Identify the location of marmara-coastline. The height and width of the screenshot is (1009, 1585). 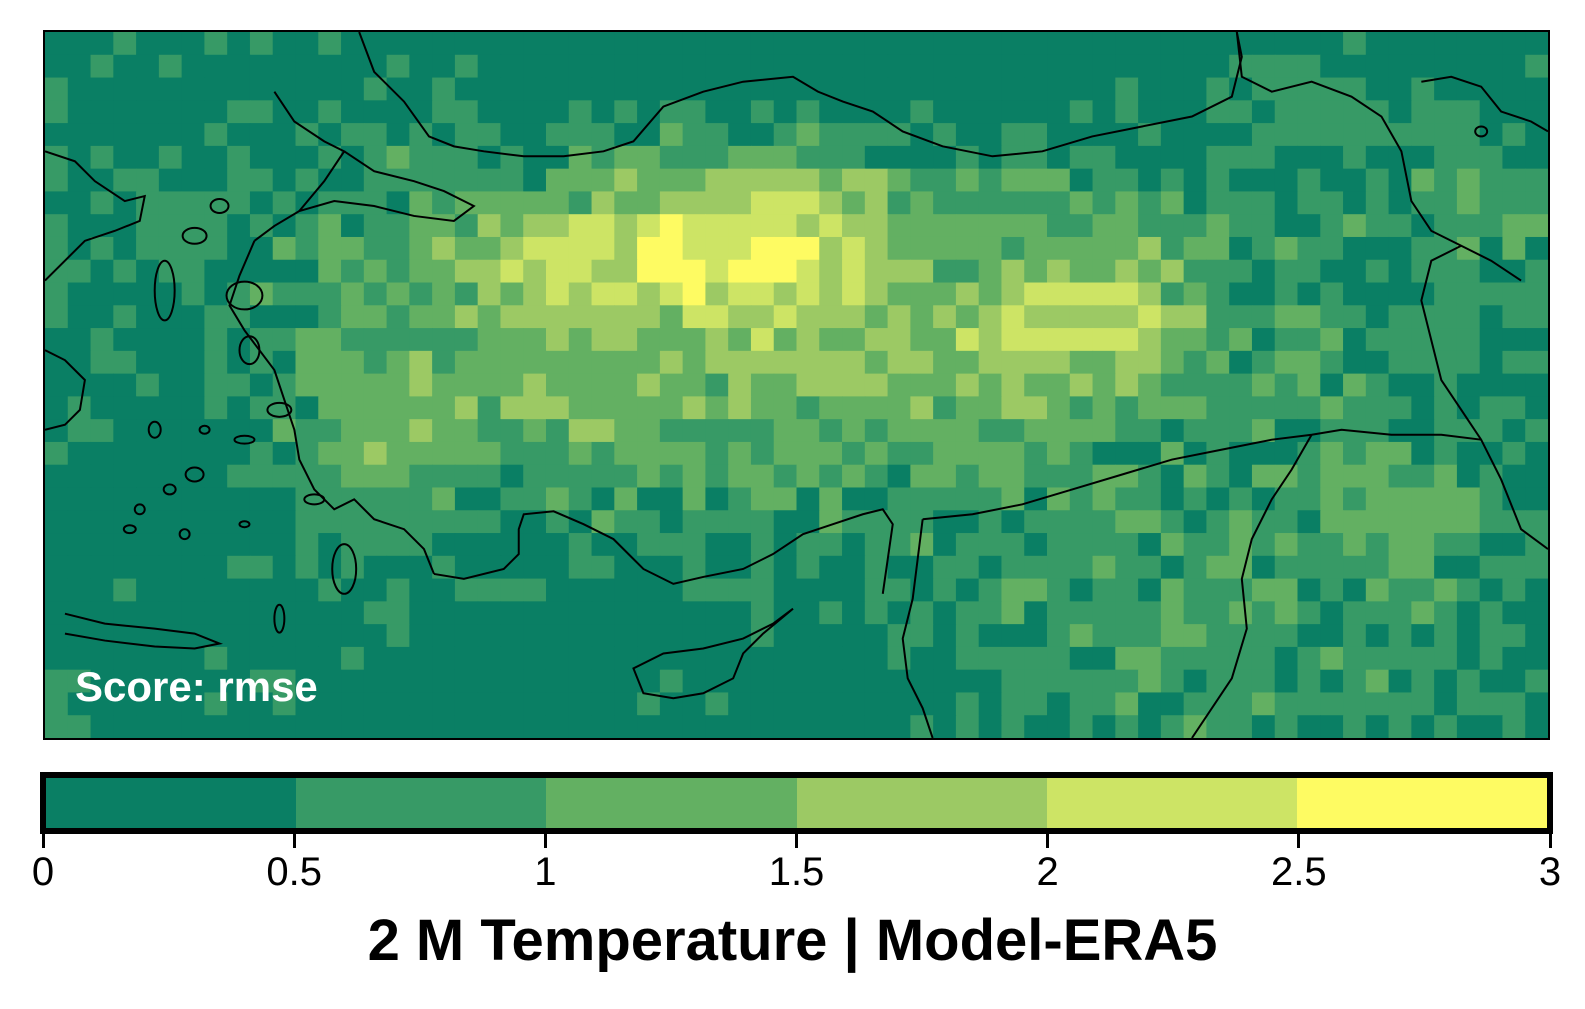
(364, 196).